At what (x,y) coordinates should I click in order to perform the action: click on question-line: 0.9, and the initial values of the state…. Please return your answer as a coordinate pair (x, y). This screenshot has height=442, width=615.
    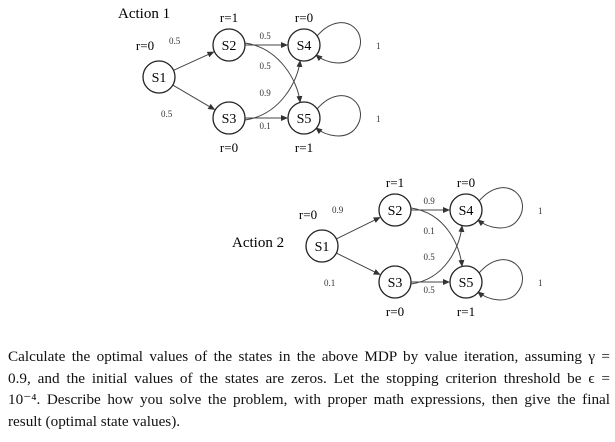
    Looking at the image, I should click on (309, 378).